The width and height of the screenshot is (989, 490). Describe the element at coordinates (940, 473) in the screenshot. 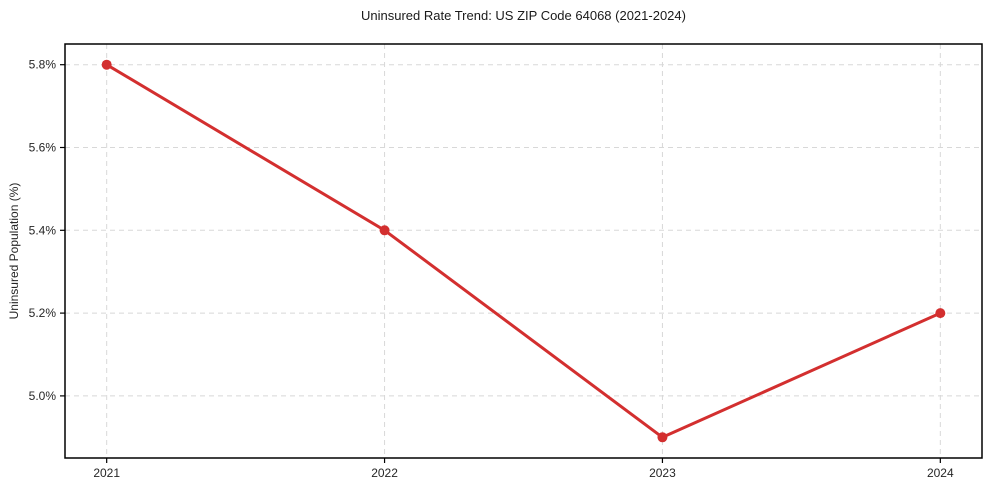

I see `x-tick-label: 2024` at that location.